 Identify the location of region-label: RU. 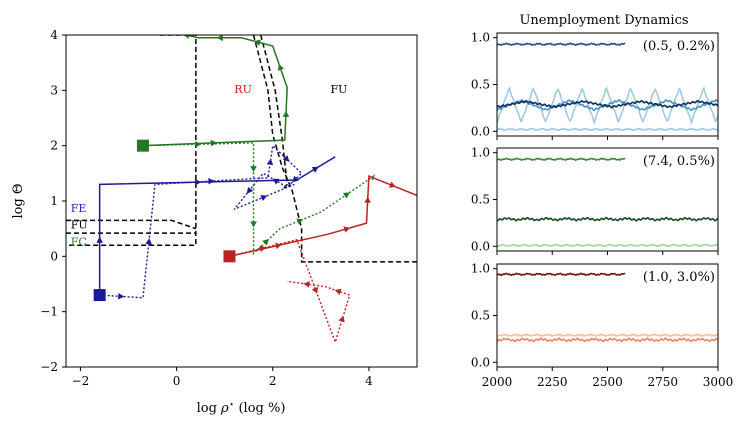
(243, 89).